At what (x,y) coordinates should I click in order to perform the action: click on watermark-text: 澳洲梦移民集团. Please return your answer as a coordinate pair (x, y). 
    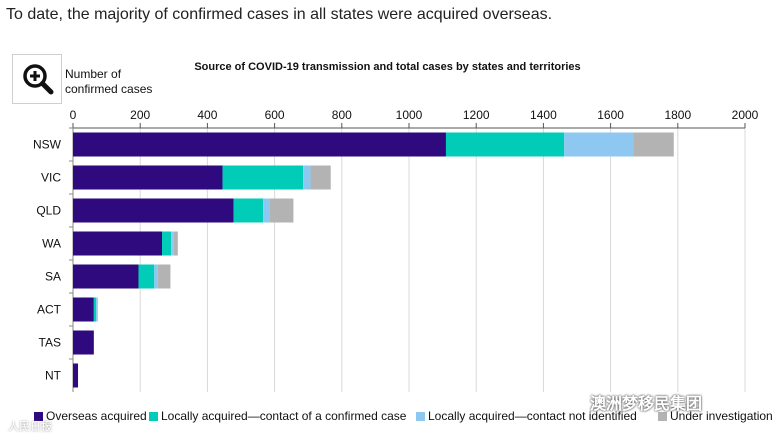
    Looking at the image, I should click on (646, 404).